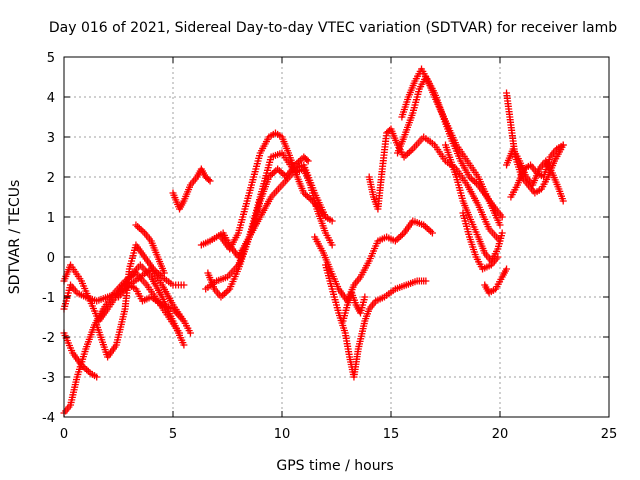  I want to click on y-axis-label: SDTVAR / TECUs, so click(15, 237).